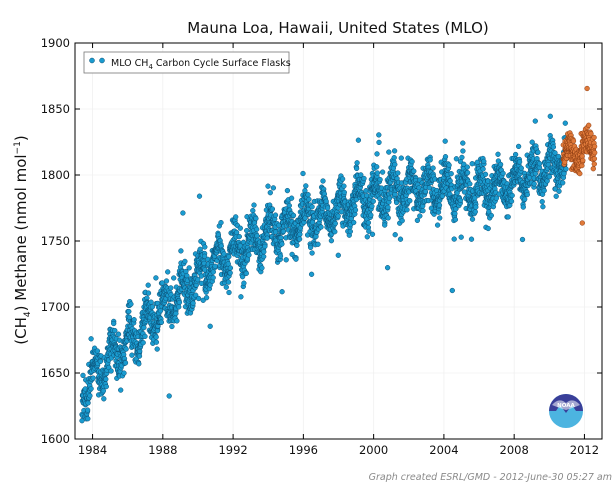  Describe the element at coordinates (566, 411) in the screenshot. I see `noaa-logo: NOAA` at that location.